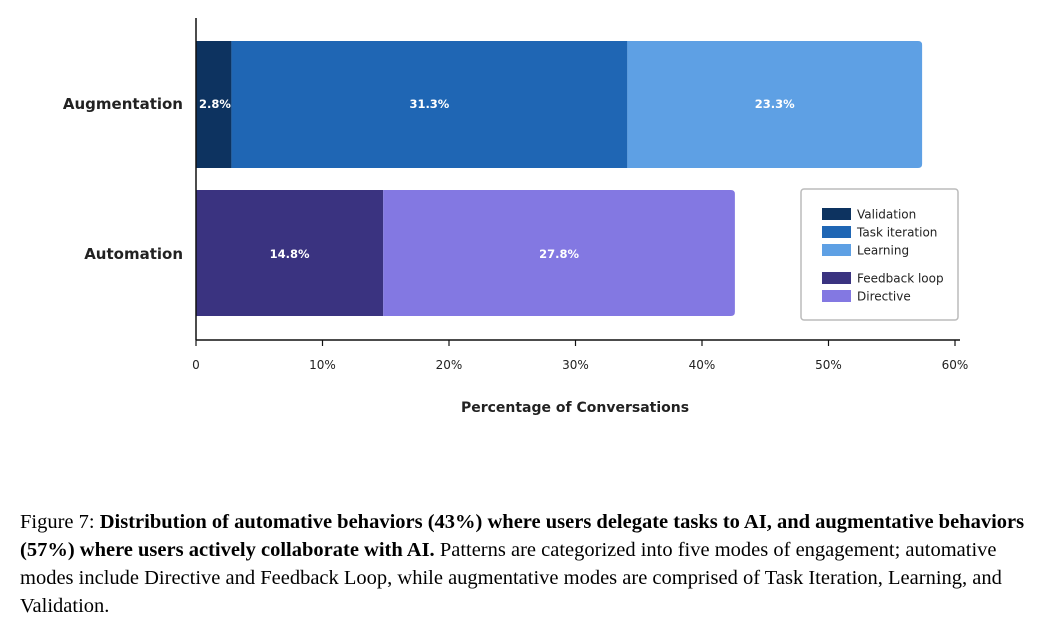 The width and height of the screenshot is (1048, 634). Describe the element at coordinates (123, 179) in the screenshot. I see `category-labels-group: Augmentation Automation` at that location.